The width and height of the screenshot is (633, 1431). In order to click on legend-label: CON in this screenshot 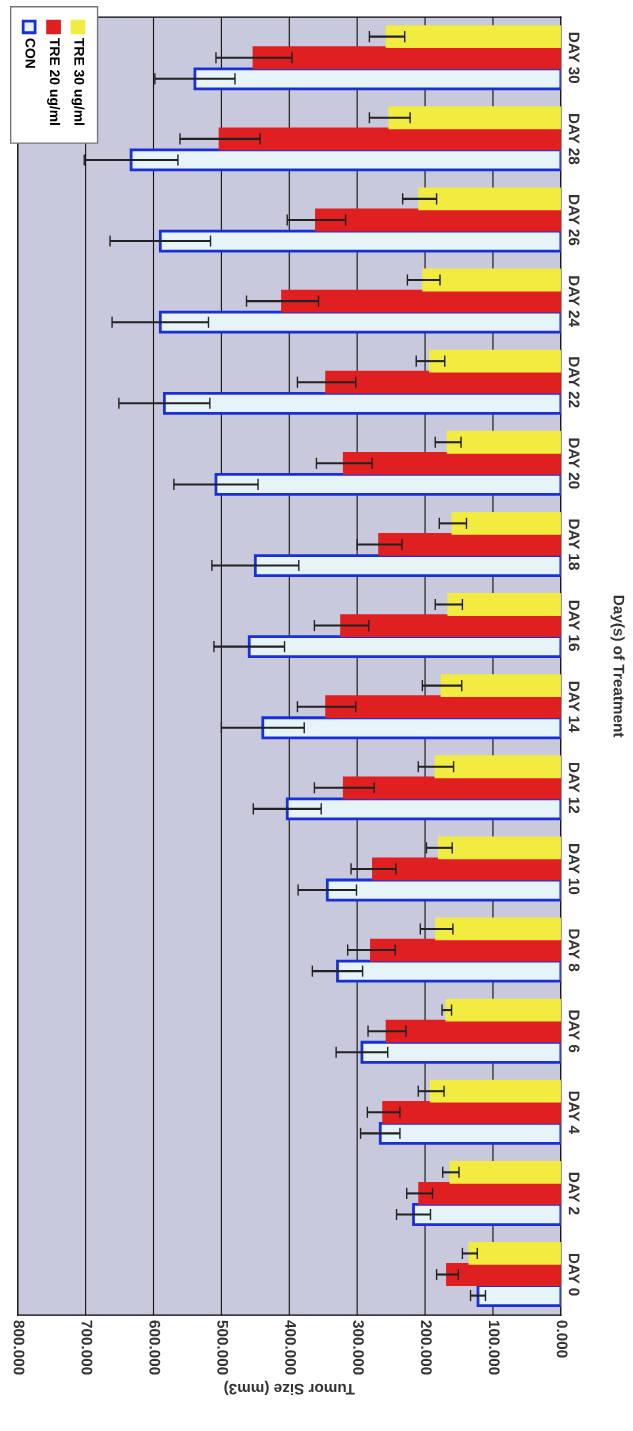, I will do `click(30, 53)`.